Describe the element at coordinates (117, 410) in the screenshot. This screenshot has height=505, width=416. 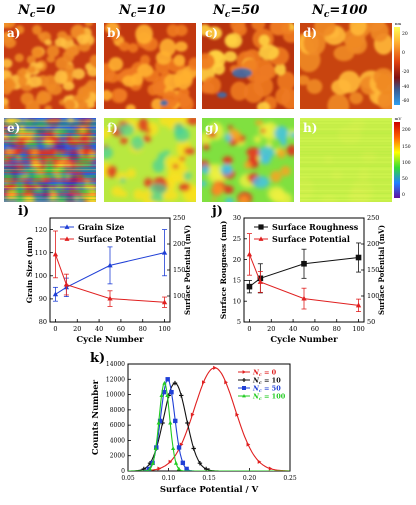
I see `y-tick-label: 8000` at that location.